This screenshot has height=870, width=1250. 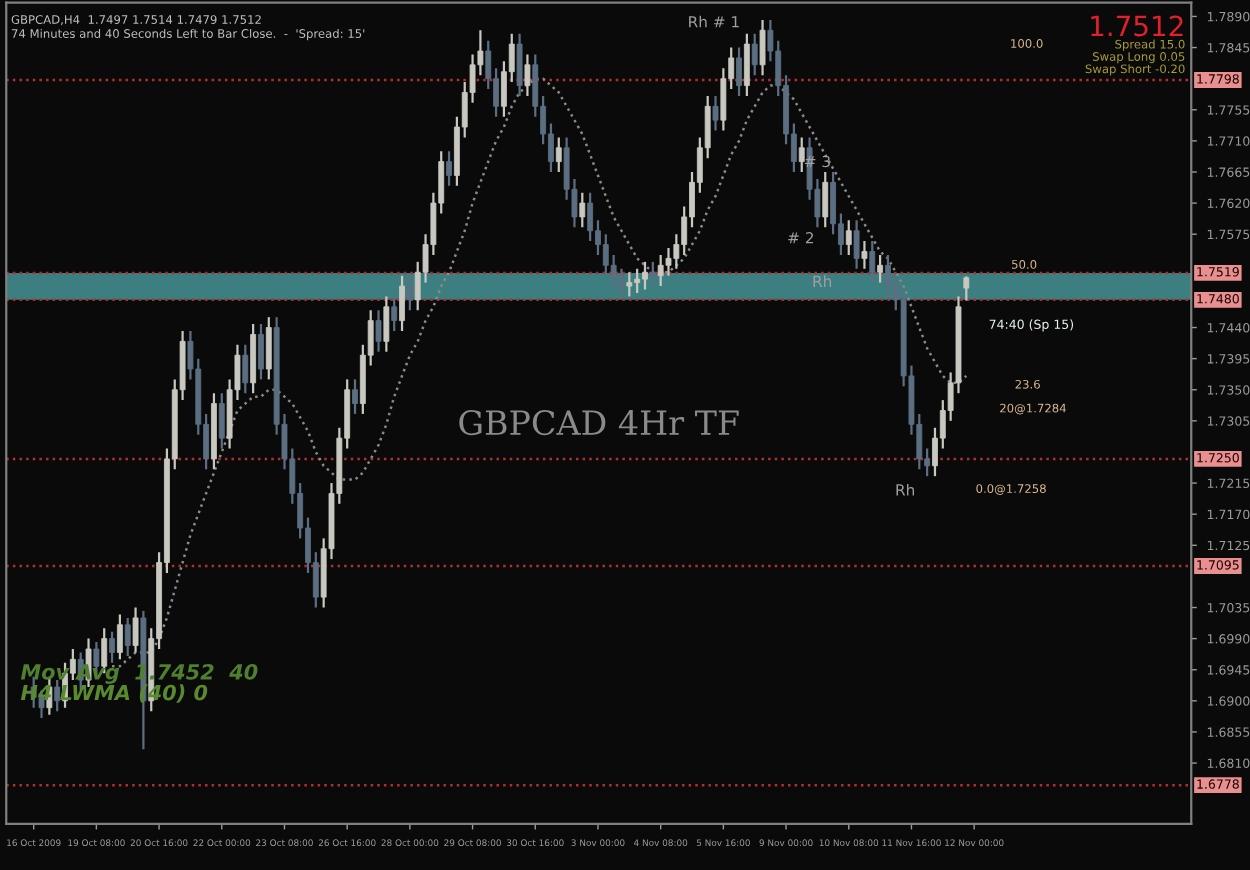 I want to click on text: 1.7512, so click(x=1137, y=26).